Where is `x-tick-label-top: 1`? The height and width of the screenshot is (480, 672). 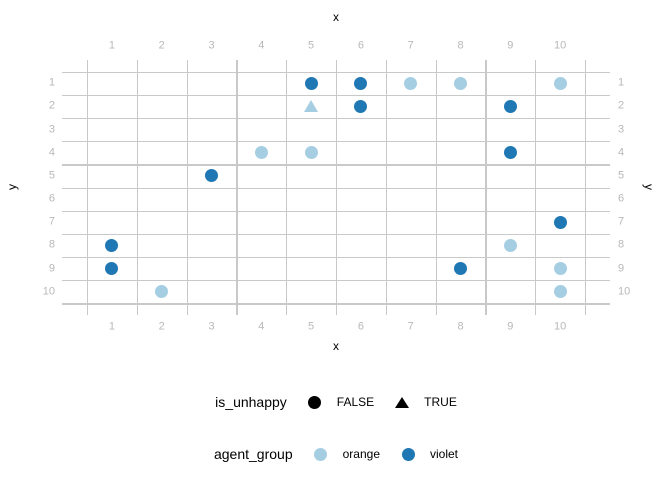
x-tick-label-top: 1 is located at coordinates (111, 45).